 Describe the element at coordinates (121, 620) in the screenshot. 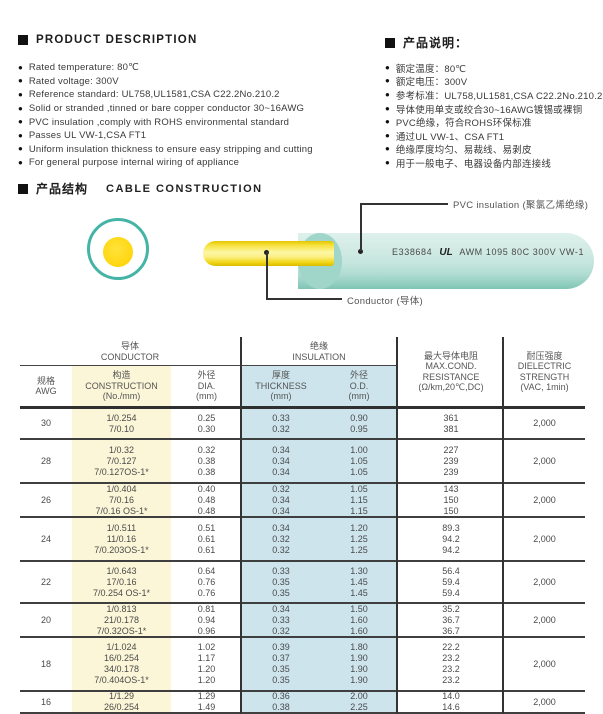

I see `construction-cell: 1/0.813 21/0.178 7/0.32OS-1*` at that location.